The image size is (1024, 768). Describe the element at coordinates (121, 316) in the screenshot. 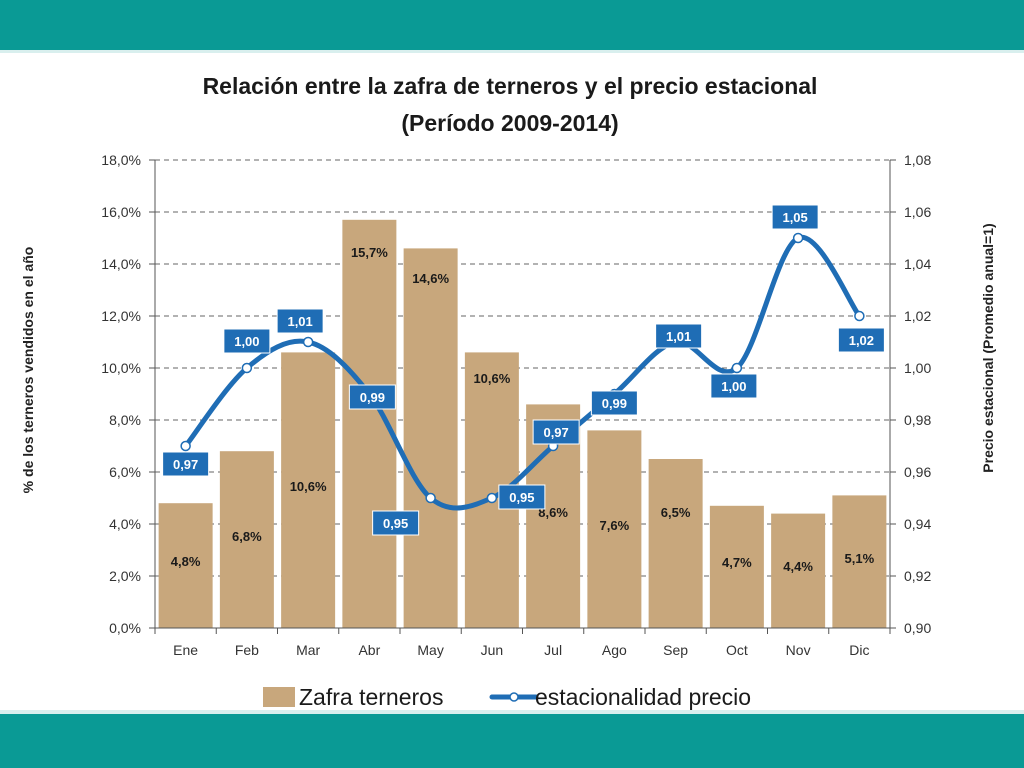

I see `y-tick-label-left: 12,0%` at that location.